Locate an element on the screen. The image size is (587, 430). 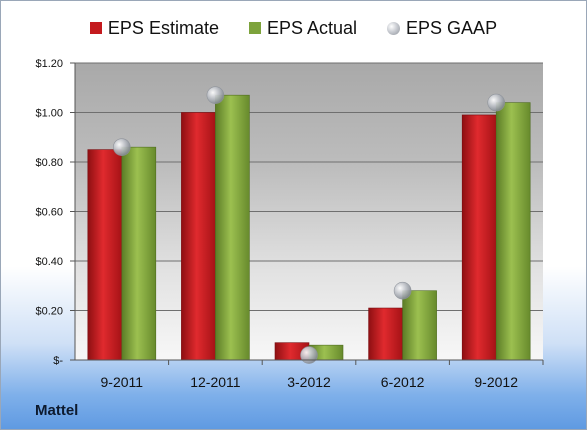
legend-swatch-actual is located at coordinates (254, 28).